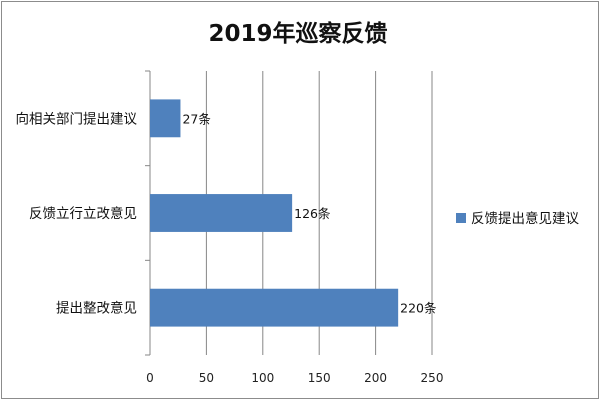 This screenshot has width=600, height=400. What do you see at coordinates (262, 378) in the screenshot?
I see `x-tick-label: 100` at bounding box center [262, 378].